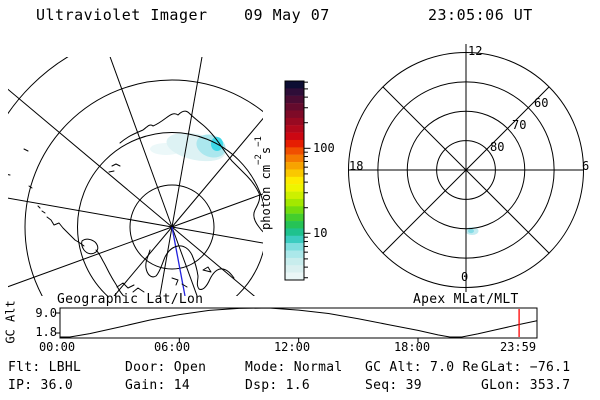 This screenshot has height=400, width=600. Describe the element at coordinates (46, 332) in the screenshot. I see `strip-ytick-bottom: 1.8` at that location.